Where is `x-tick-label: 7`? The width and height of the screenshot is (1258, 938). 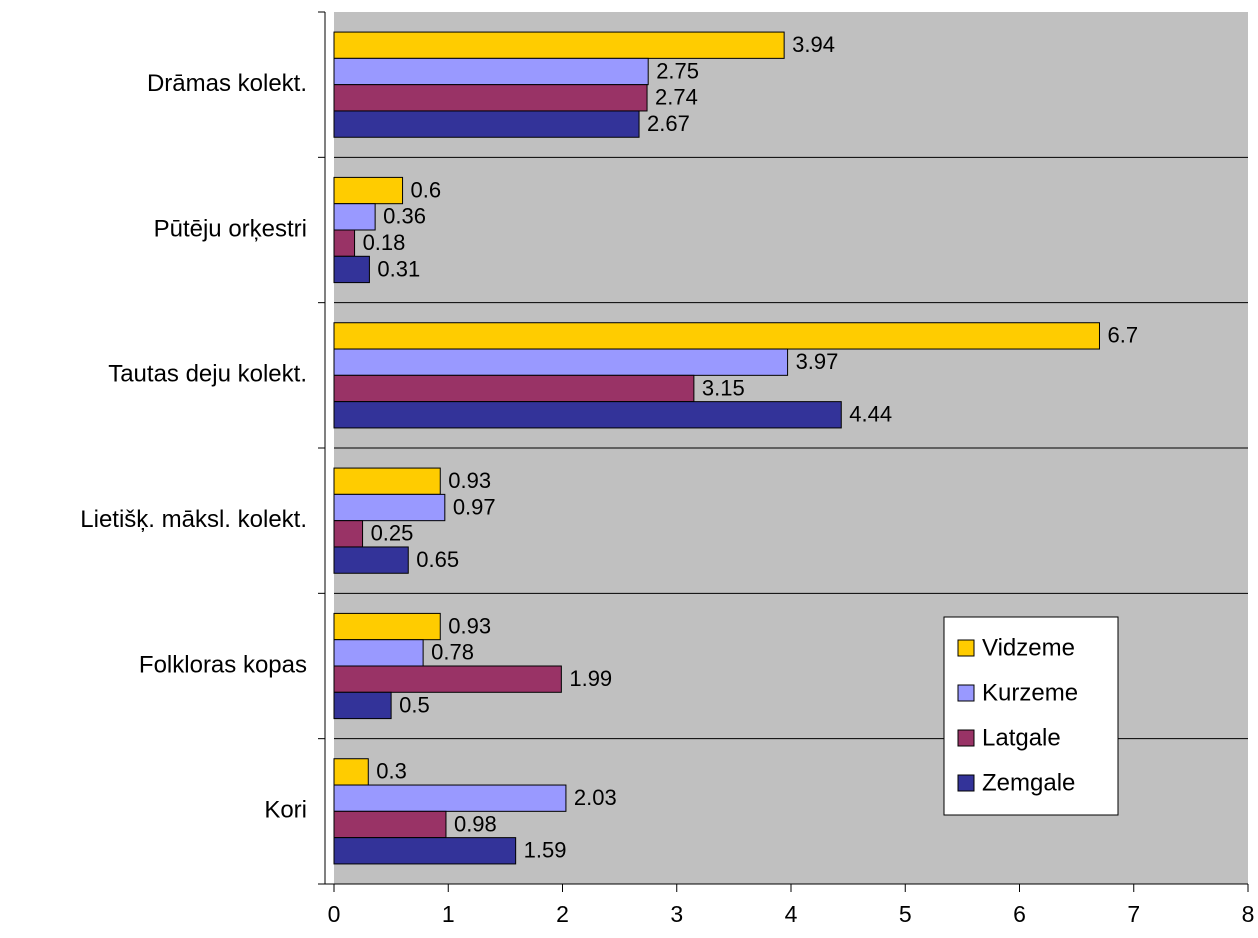 x-tick-label: 7 is located at coordinates (1133, 914).